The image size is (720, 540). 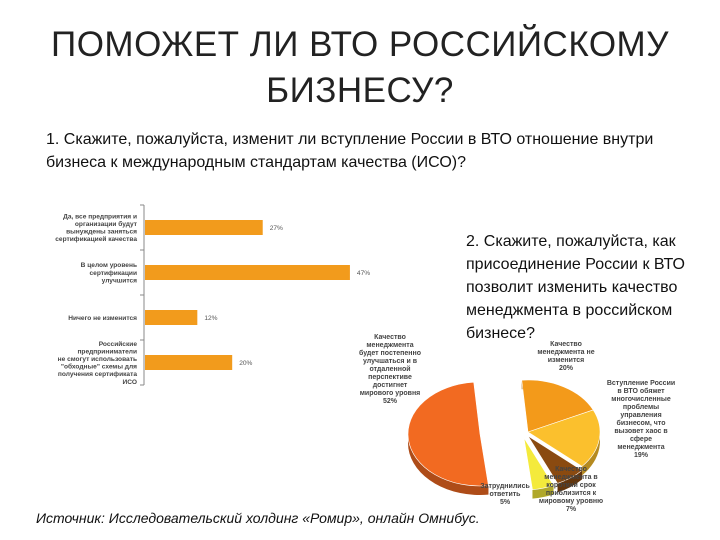 What do you see at coordinates (210, 318) in the screenshot?
I see `bar-value-label: 12%` at bounding box center [210, 318].